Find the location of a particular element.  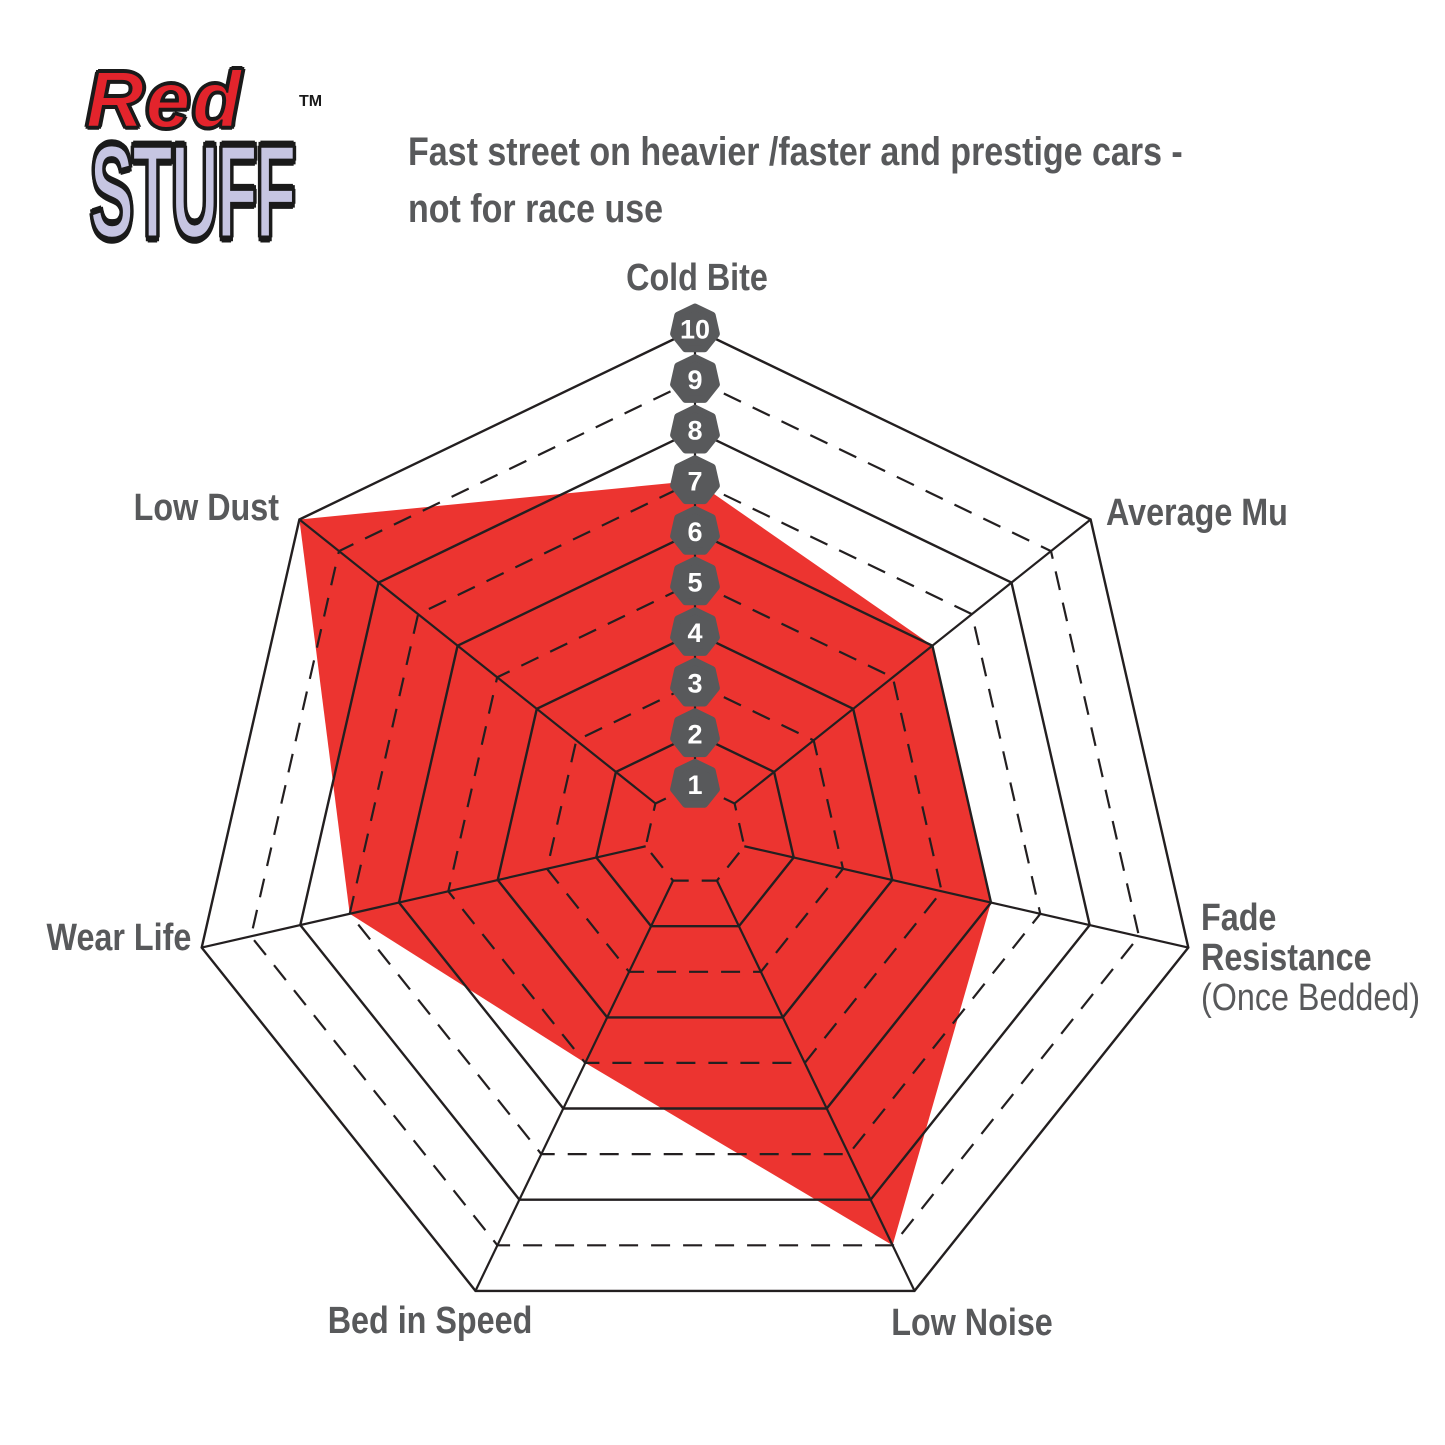

fade-line-1: Fade is located at coordinates (1239, 918).